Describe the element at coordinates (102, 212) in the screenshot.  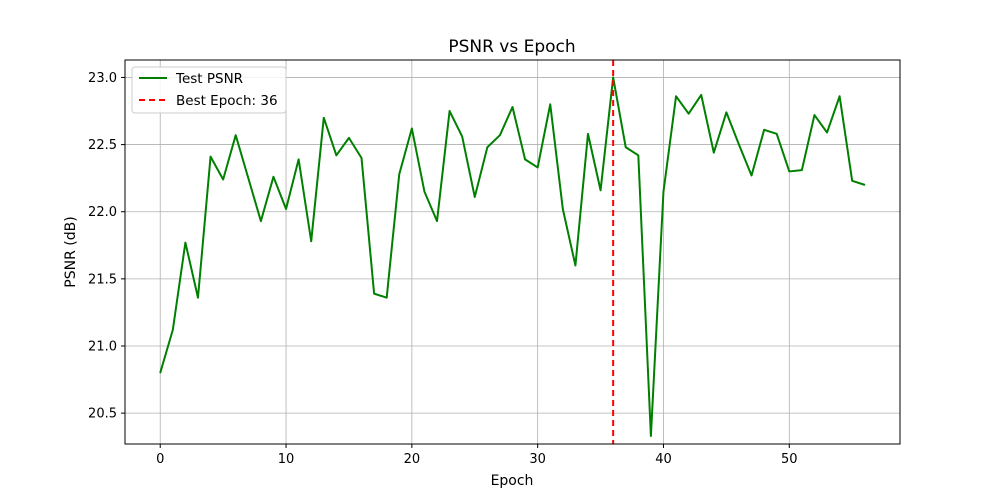
I see `y-tick-label: 22.0` at that location.